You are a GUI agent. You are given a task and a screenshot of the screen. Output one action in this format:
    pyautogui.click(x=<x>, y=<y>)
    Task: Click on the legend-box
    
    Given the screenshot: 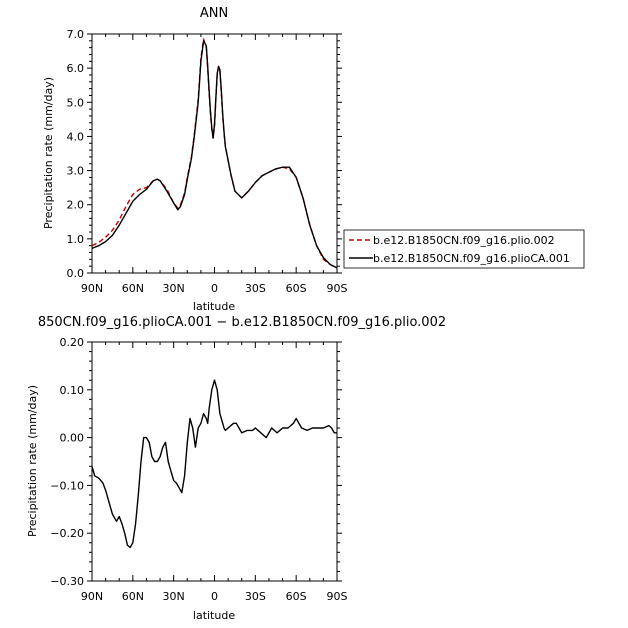 What is the action you would take?
    pyautogui.click(x=464, y=249)
    